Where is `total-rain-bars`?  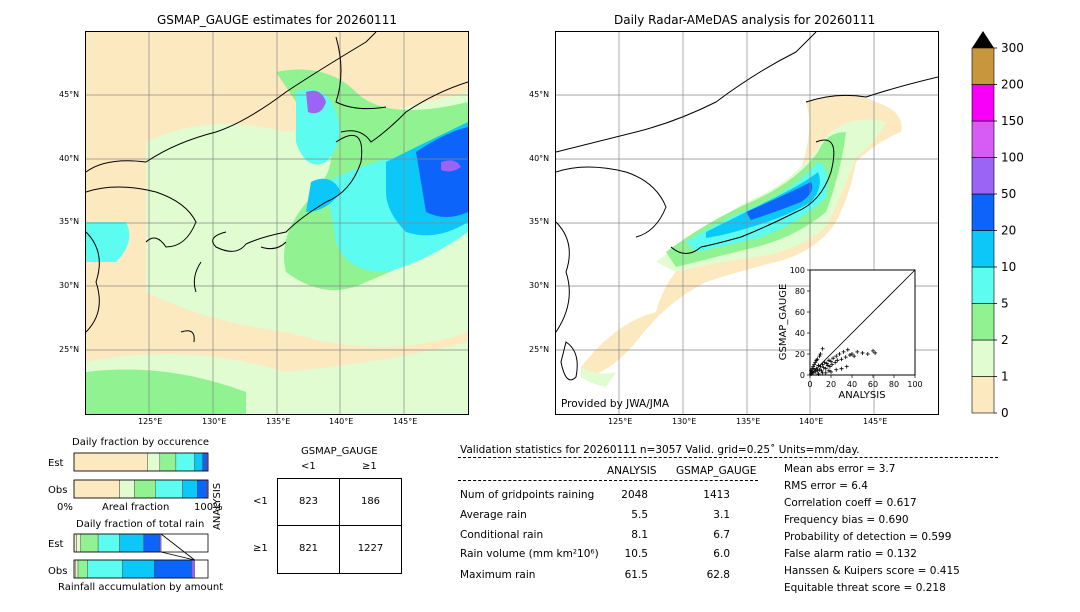
total-rain-bars is located at coordinates (141, 556).